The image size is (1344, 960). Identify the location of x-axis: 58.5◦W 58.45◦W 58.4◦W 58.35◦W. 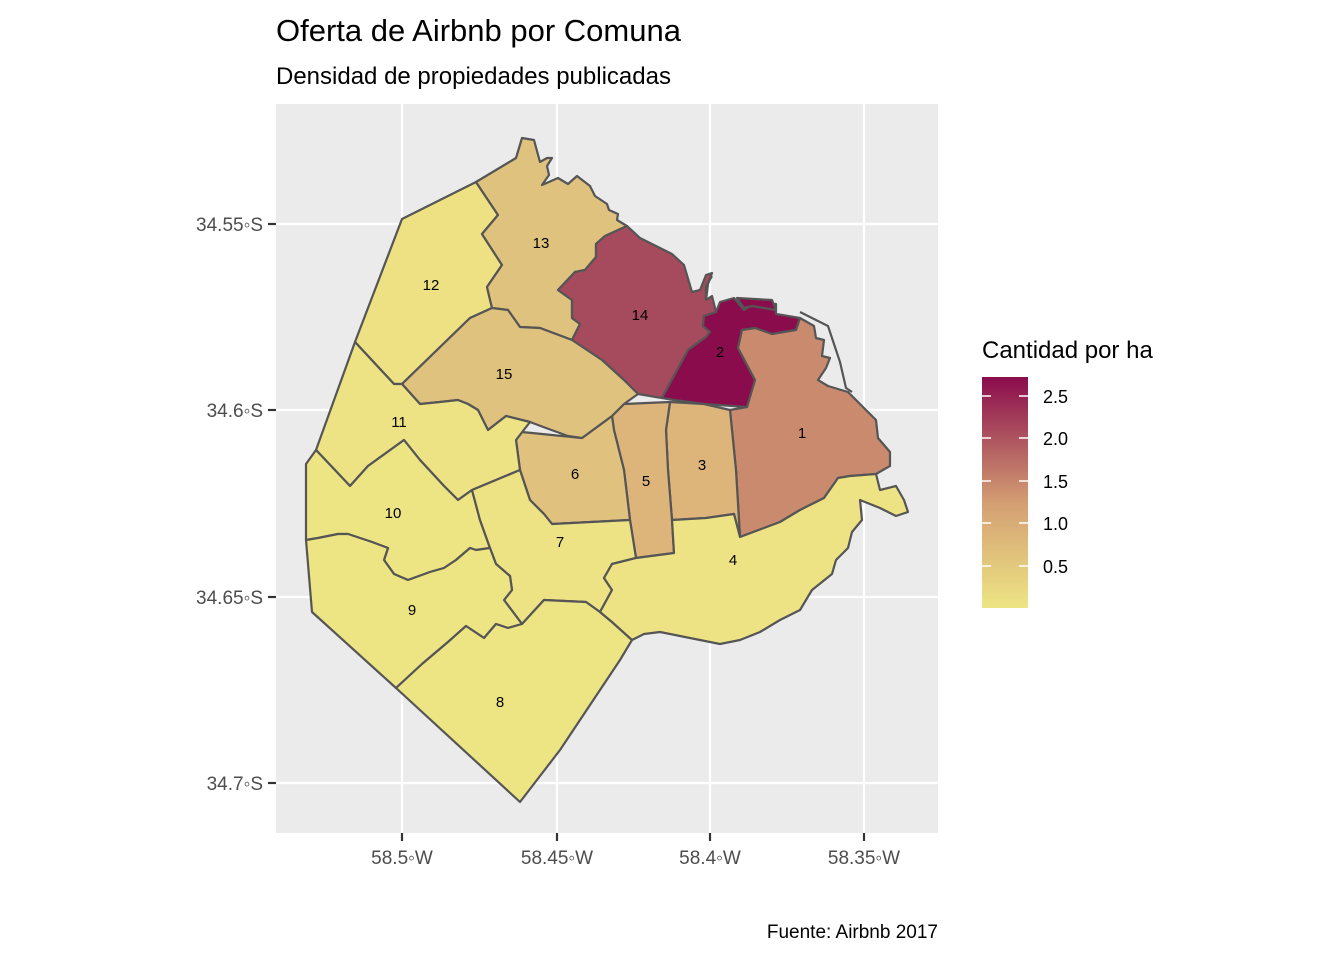
(635, 851).